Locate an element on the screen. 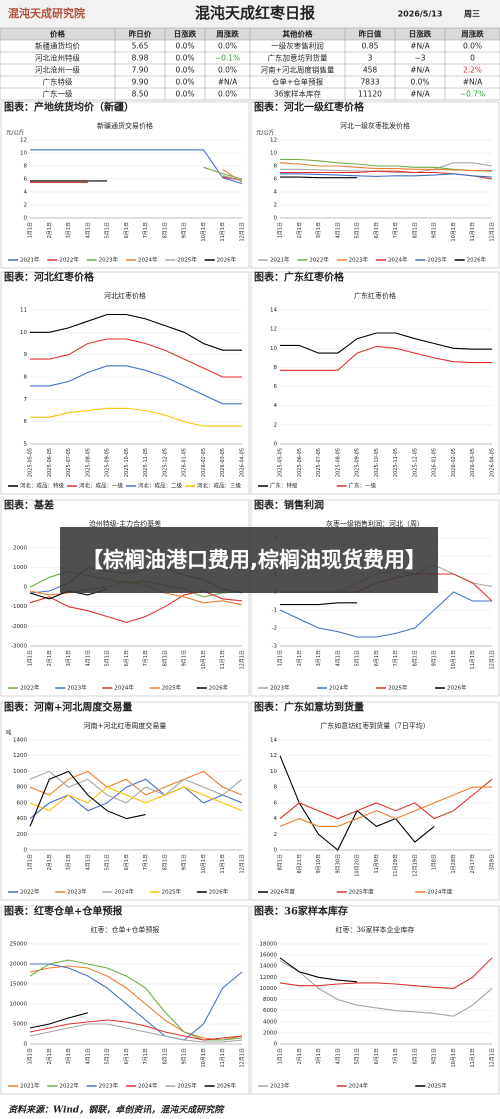 This screenshot has height=1119, width=500. legend-label: 河北：成品：二级 is located at coordinates (160, 486).